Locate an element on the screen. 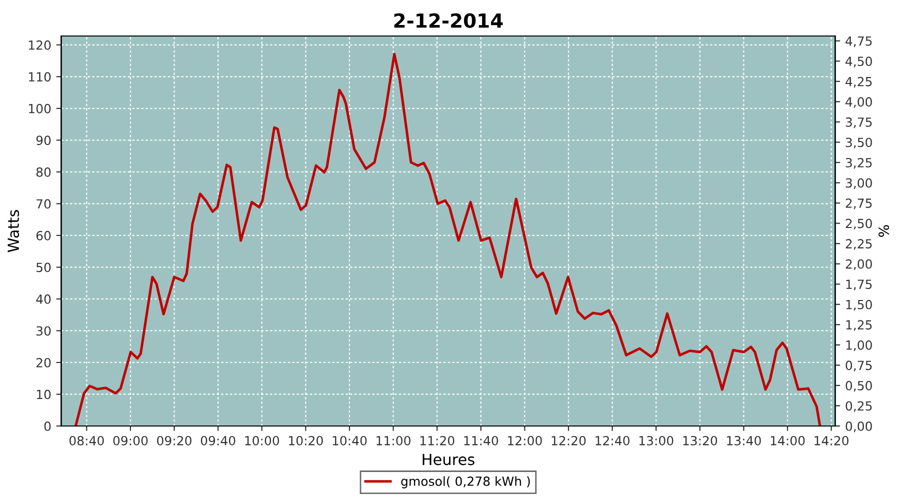 The image size is (900, 500). x-tick-label: 14:00 is located at coordinates (787, 441).